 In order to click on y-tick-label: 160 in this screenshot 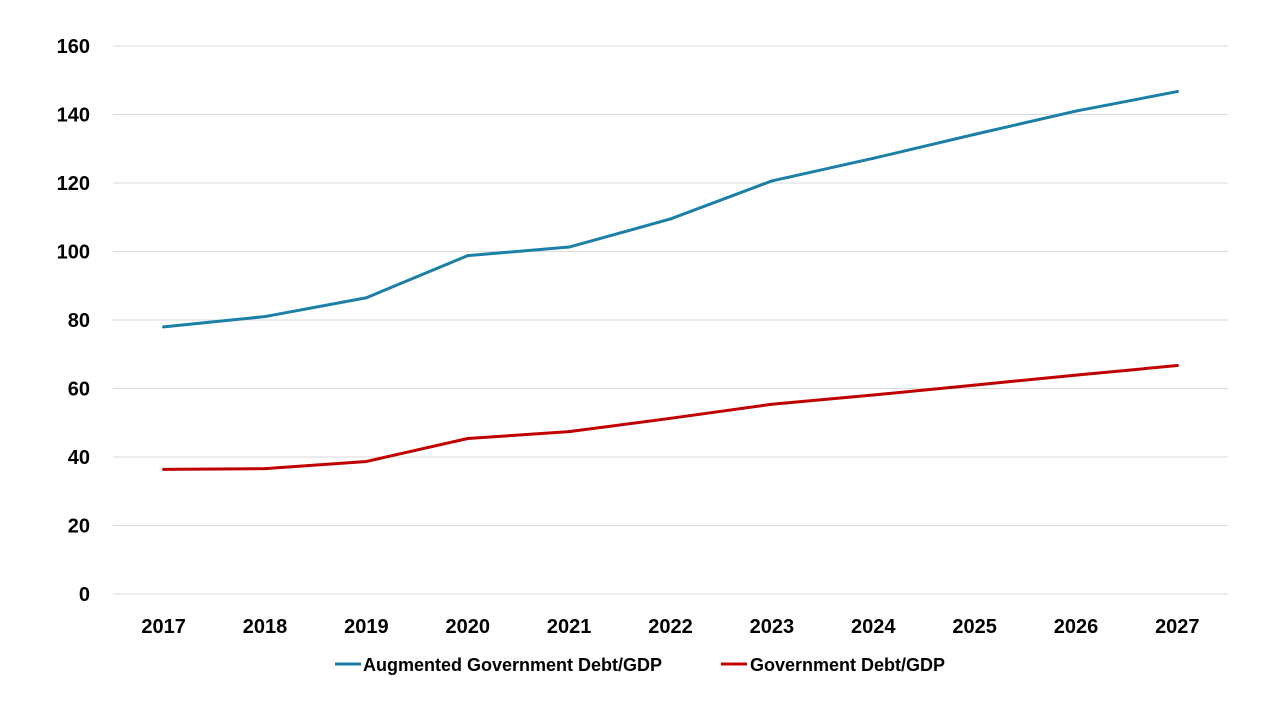, I will do `click(73, 47)`.